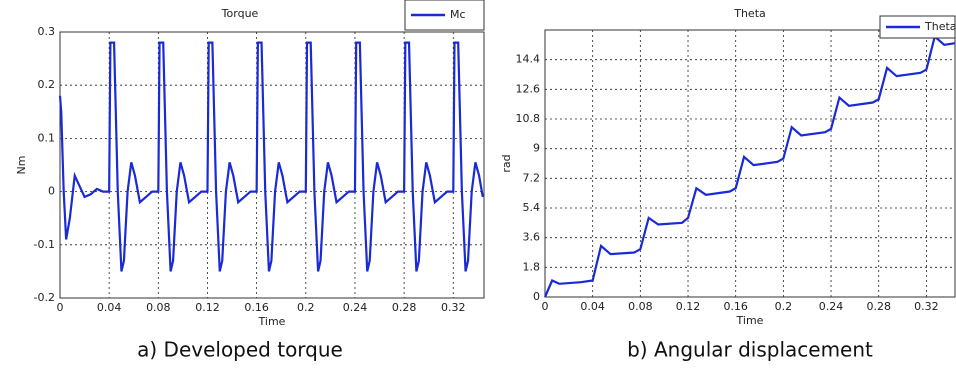 This screenshot has width=956, height=370. Describe the element at coordinates (21, 165) in the screenshot. I see `y-axis-label: Nm` at that location.